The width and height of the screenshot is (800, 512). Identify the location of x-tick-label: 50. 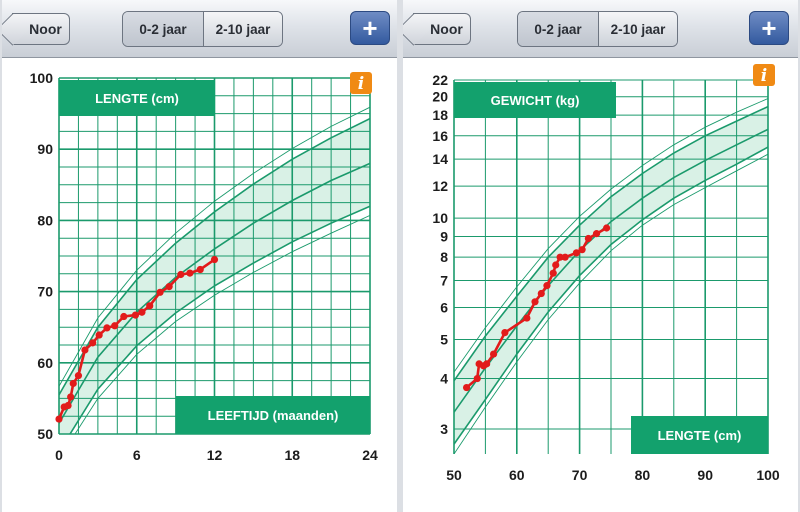
(454, 475).